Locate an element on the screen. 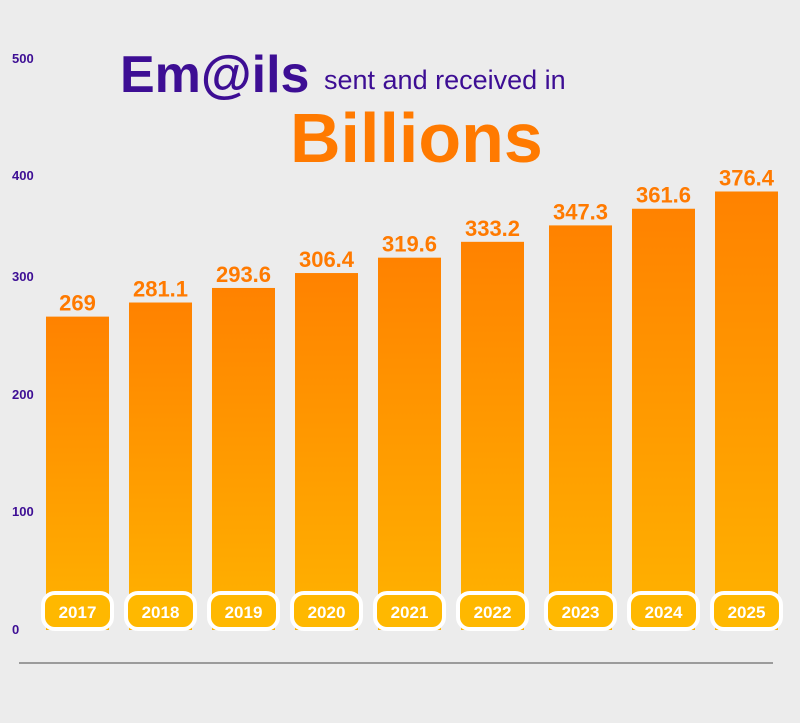 This screenshot has height=723, width=800. bar-2018 is located at coordinates (160, 466).